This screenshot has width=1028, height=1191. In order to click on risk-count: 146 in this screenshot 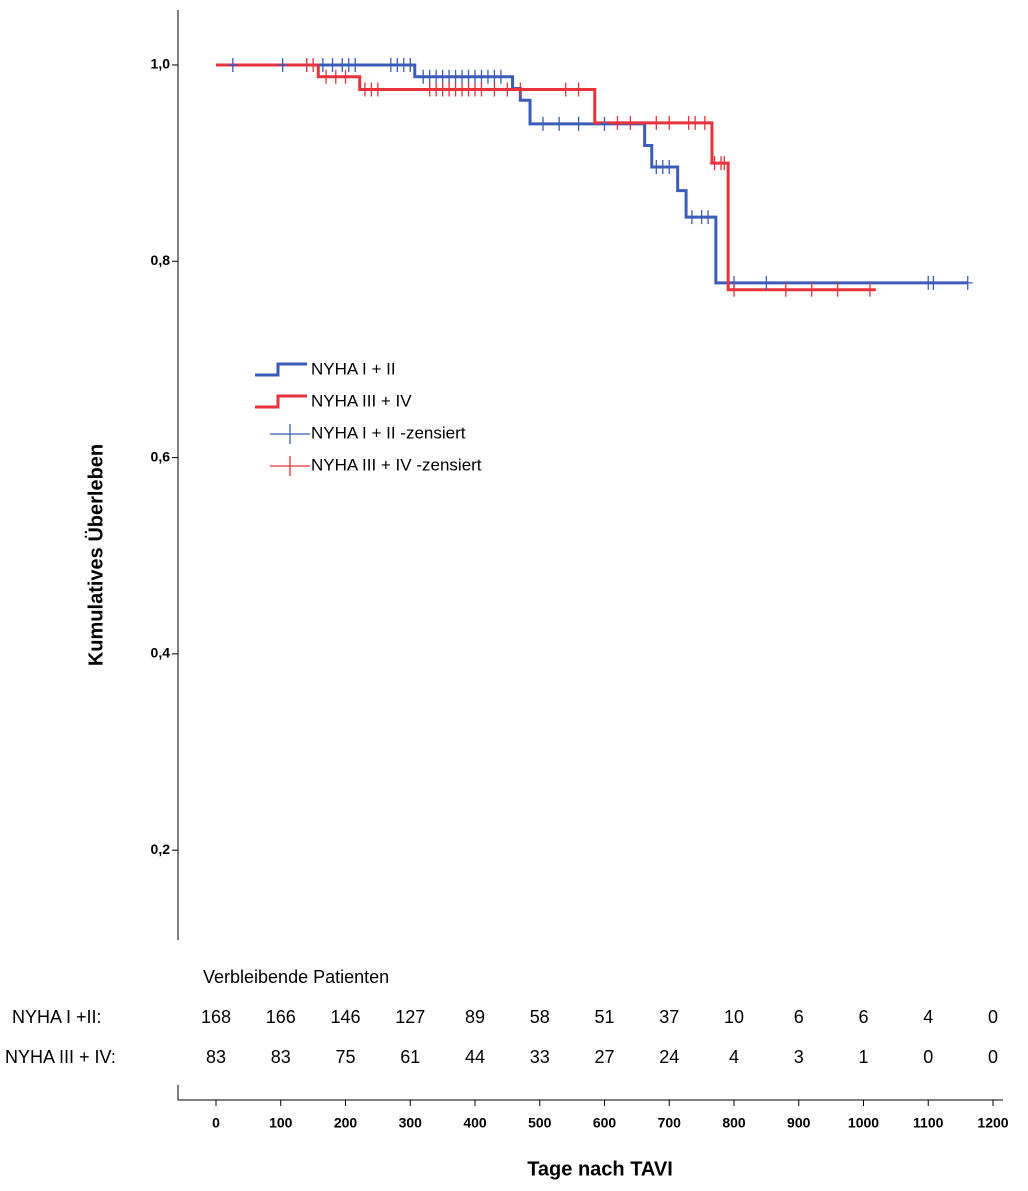, I will do `click(345, 1017)`.